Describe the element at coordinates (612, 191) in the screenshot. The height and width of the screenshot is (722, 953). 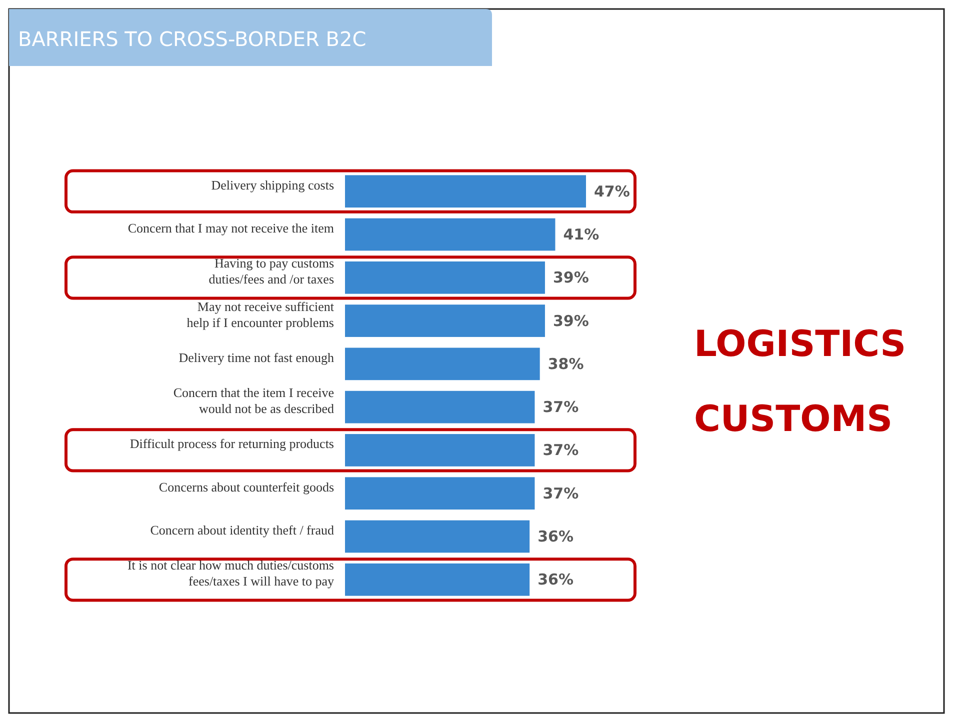
I see `data-label: 47%` at that location.